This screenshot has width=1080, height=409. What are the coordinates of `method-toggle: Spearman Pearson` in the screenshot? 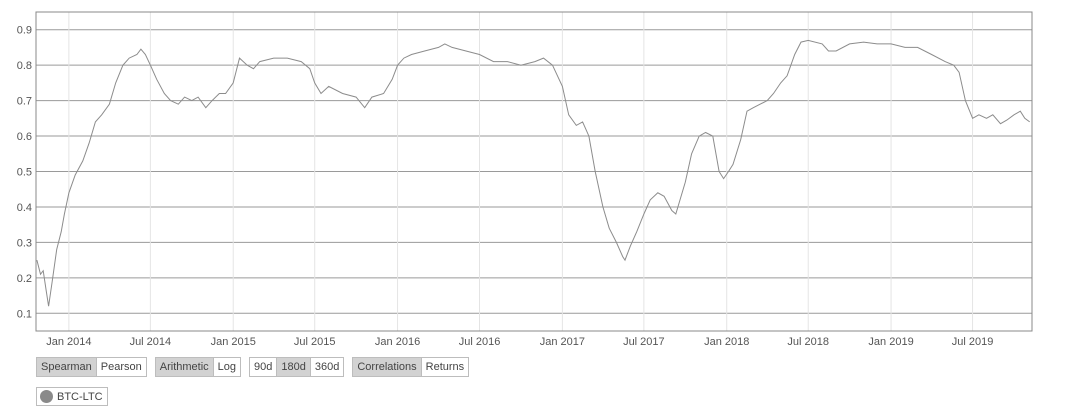 It's located at (91, 367).